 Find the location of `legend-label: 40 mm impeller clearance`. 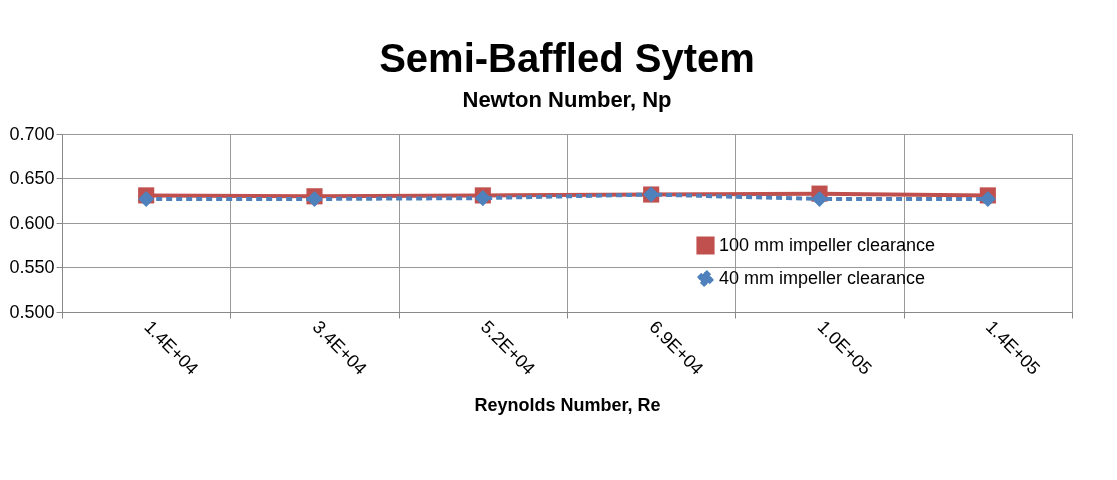

legend-label: 40 mm impeller clearance is located at coordinates (822, 277).